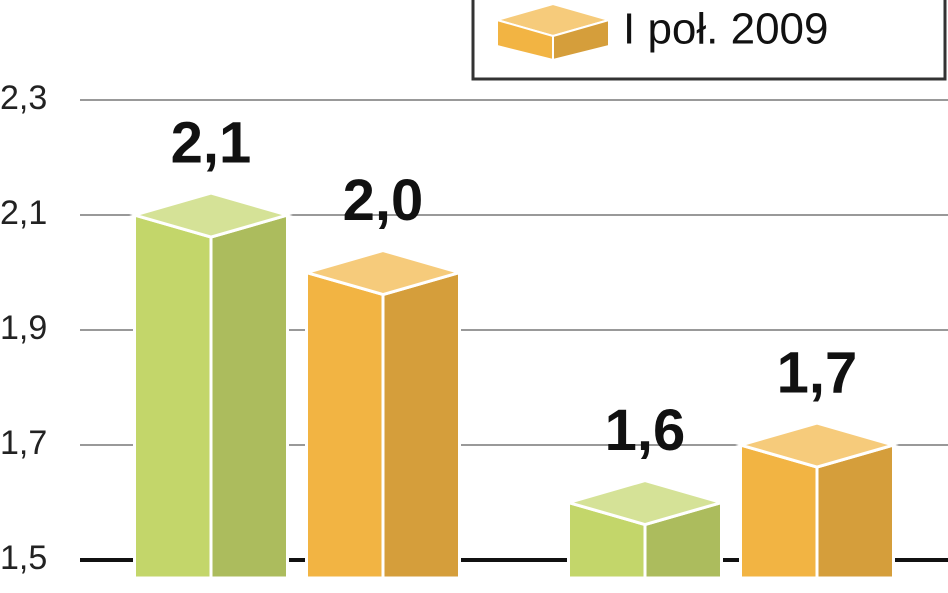 The image size is (948, 593). I want to click on y-tick-label: 1,5, so click(23, 558).